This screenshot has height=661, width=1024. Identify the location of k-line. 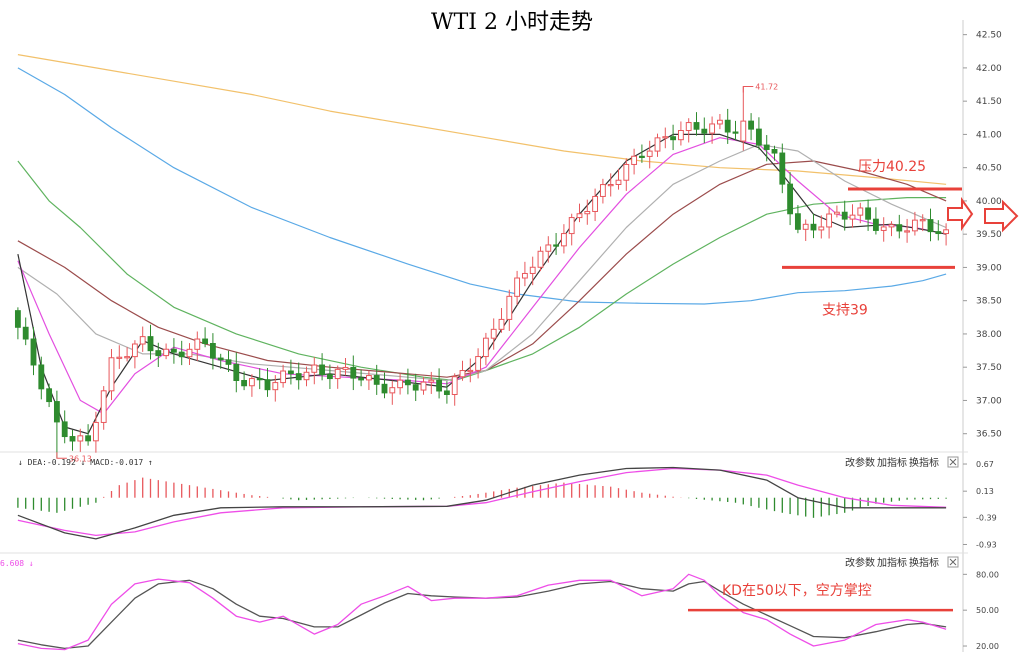
(482, 612).